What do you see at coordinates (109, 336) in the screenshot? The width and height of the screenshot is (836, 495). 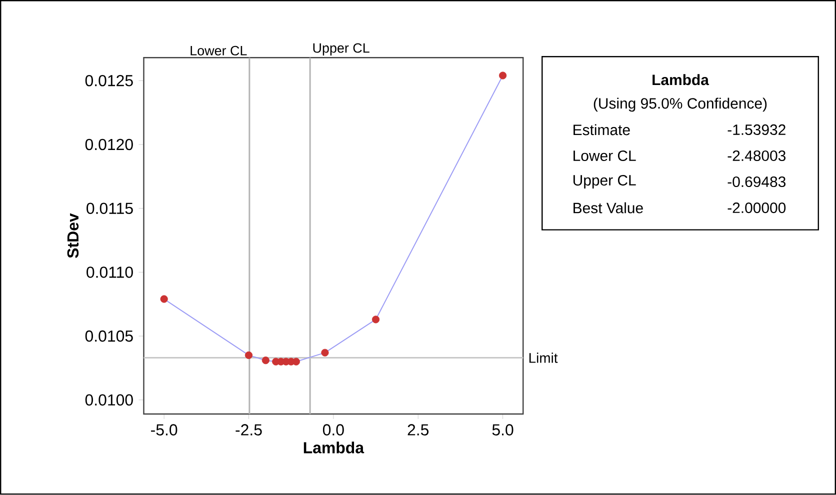 I see `y-tick-label: 0.0105` at bounding box center [109, 336].